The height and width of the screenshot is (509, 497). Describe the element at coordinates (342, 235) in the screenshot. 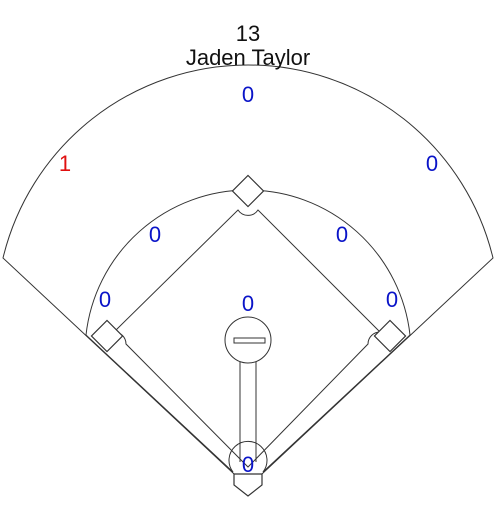

I see `zone-right-center-infield: 0` at that location.